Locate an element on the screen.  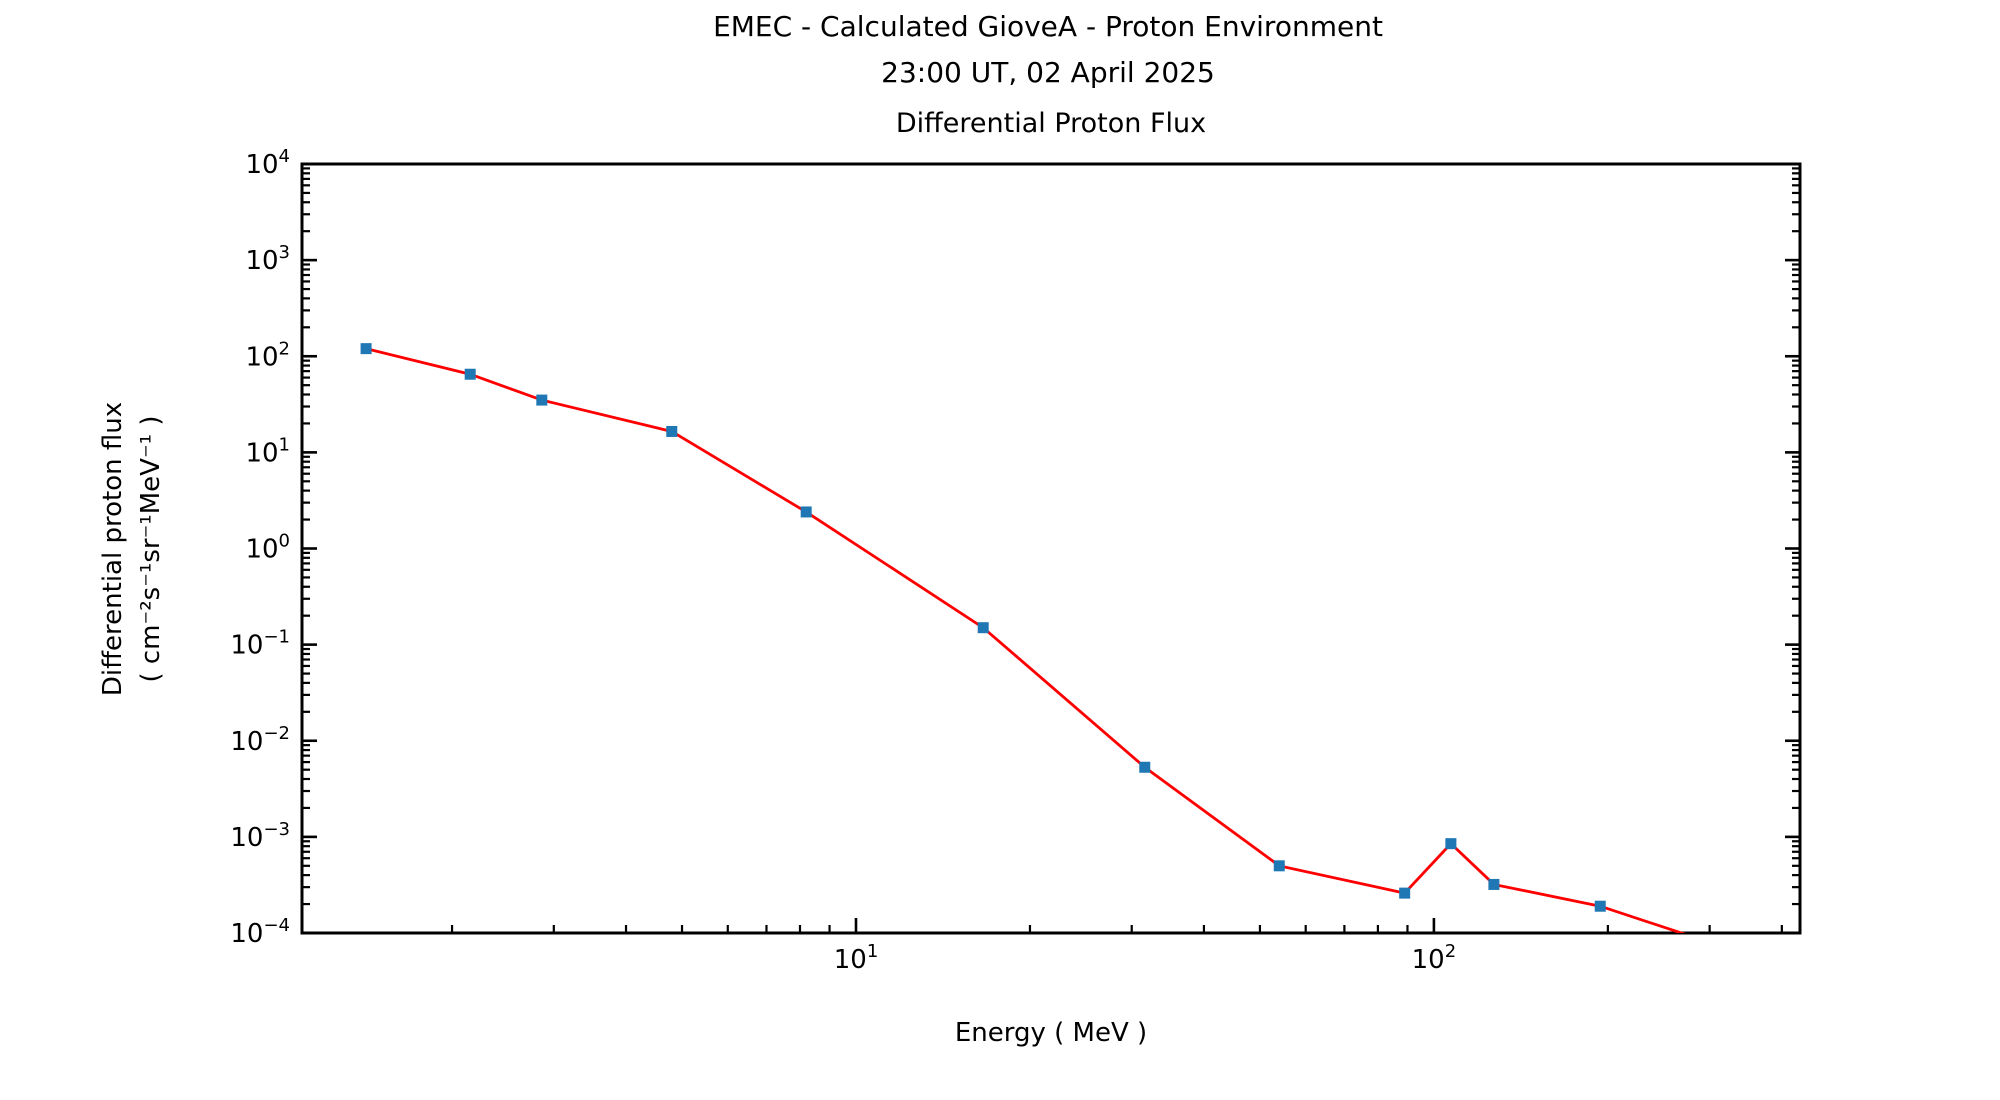
y-tick-label: 10⁰ is located at coordinates (267, 548).